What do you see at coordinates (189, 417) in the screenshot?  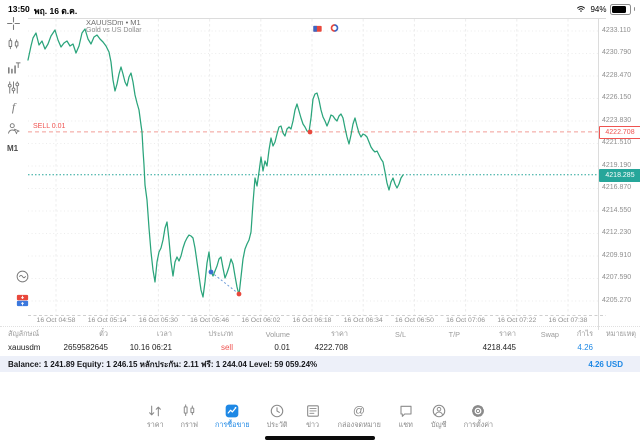 I see `tab-chart: กราฟ` at bounding box center [189, 417].